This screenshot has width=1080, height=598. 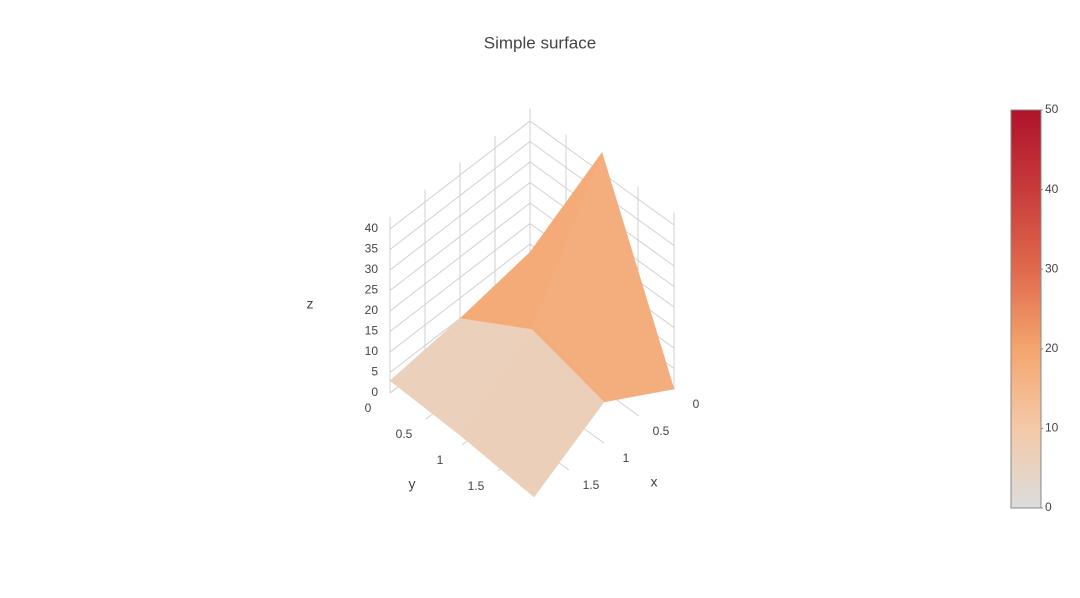 I want to click on z-tick-label: 5, so click(x=374, y=372).